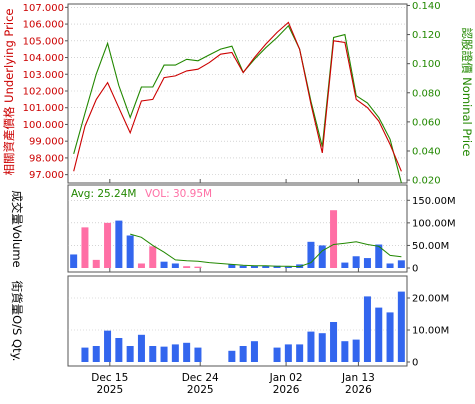 The width and height of the screenshot is (475, 404). I want to click on x-tick-date: Dec 24, so click(200, 378).